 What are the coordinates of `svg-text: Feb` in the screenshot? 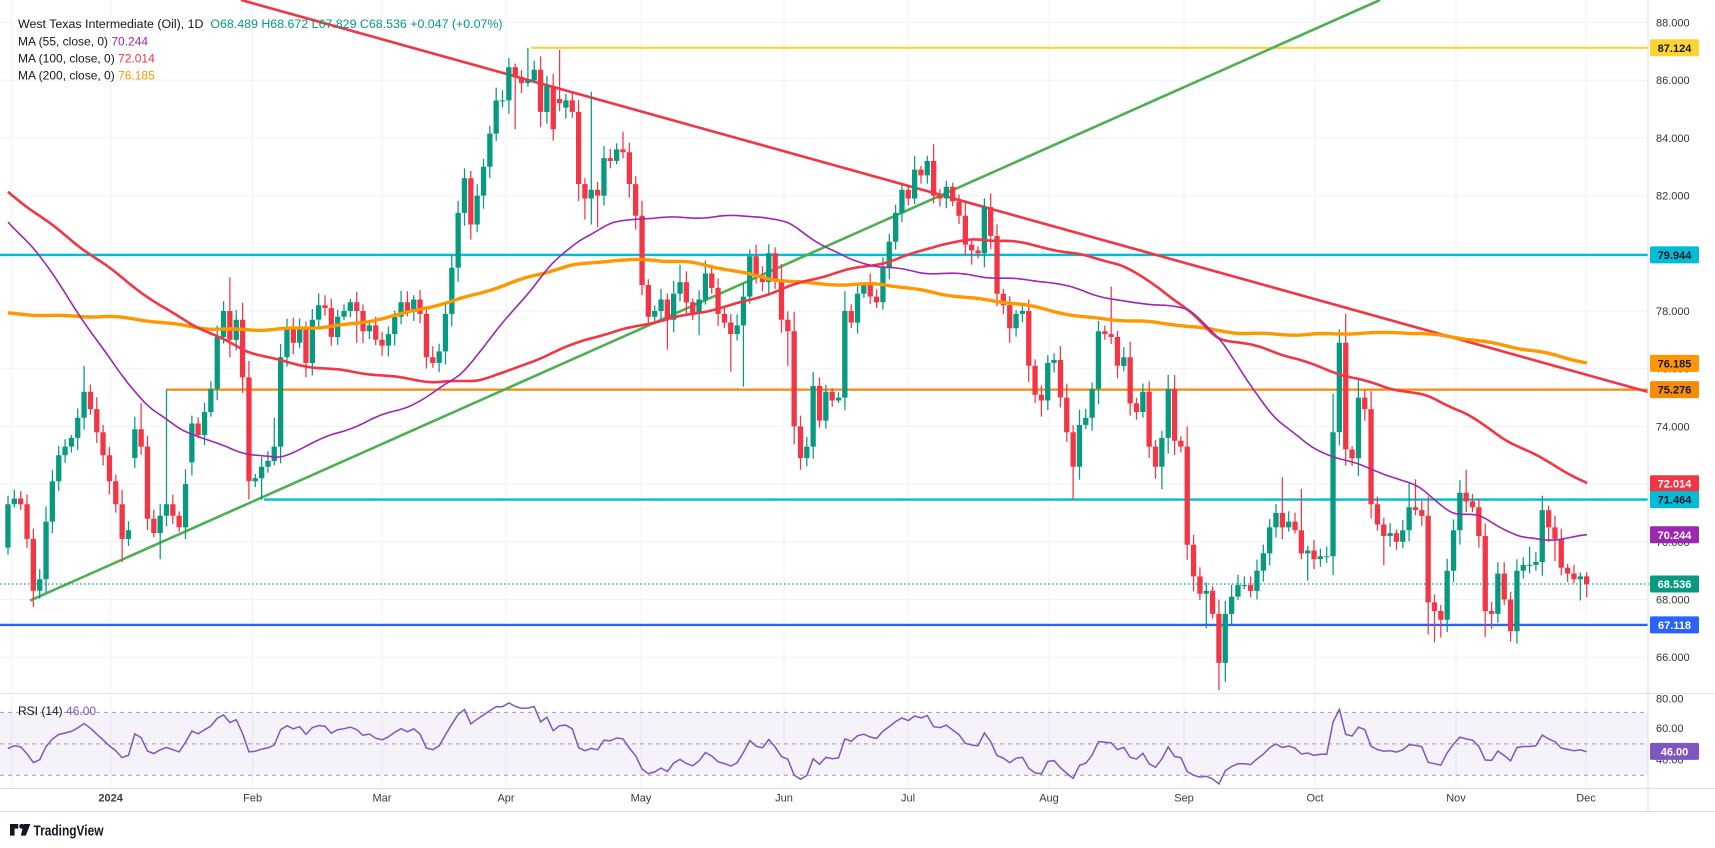 It's located at (252, 799).